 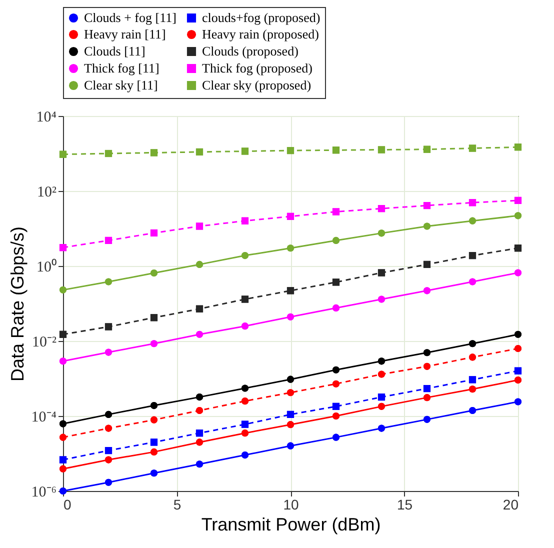 What do you see at coordinates (291, 524) in the screenshot?
I see `x-axis-title: Transmit Power (dBm)` at bounding box center [291, 524].